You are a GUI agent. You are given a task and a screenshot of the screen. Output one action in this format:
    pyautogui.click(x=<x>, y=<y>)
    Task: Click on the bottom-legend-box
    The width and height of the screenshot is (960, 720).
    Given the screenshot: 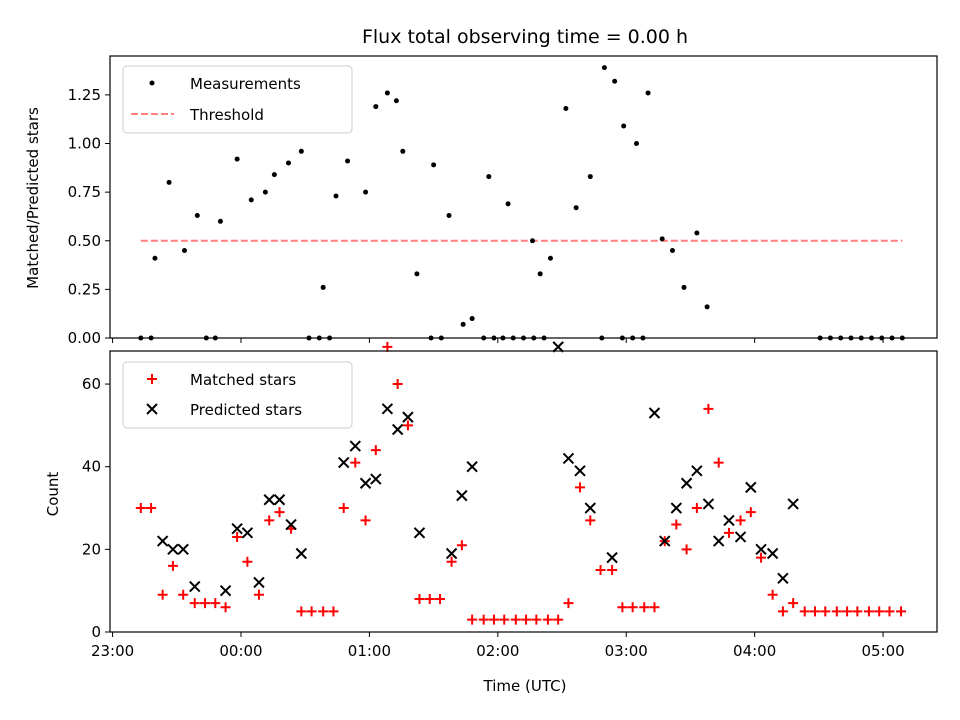 What is the action you would take?
    pyautogui.click(x=237, y=395)
    